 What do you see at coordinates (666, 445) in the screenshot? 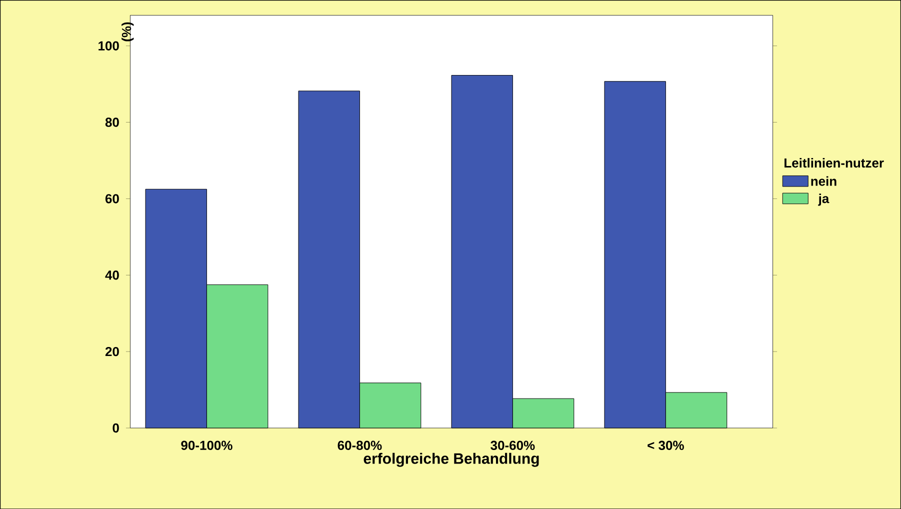
I see `x-tick-label: < 30%` at bounding box center [666, 445].